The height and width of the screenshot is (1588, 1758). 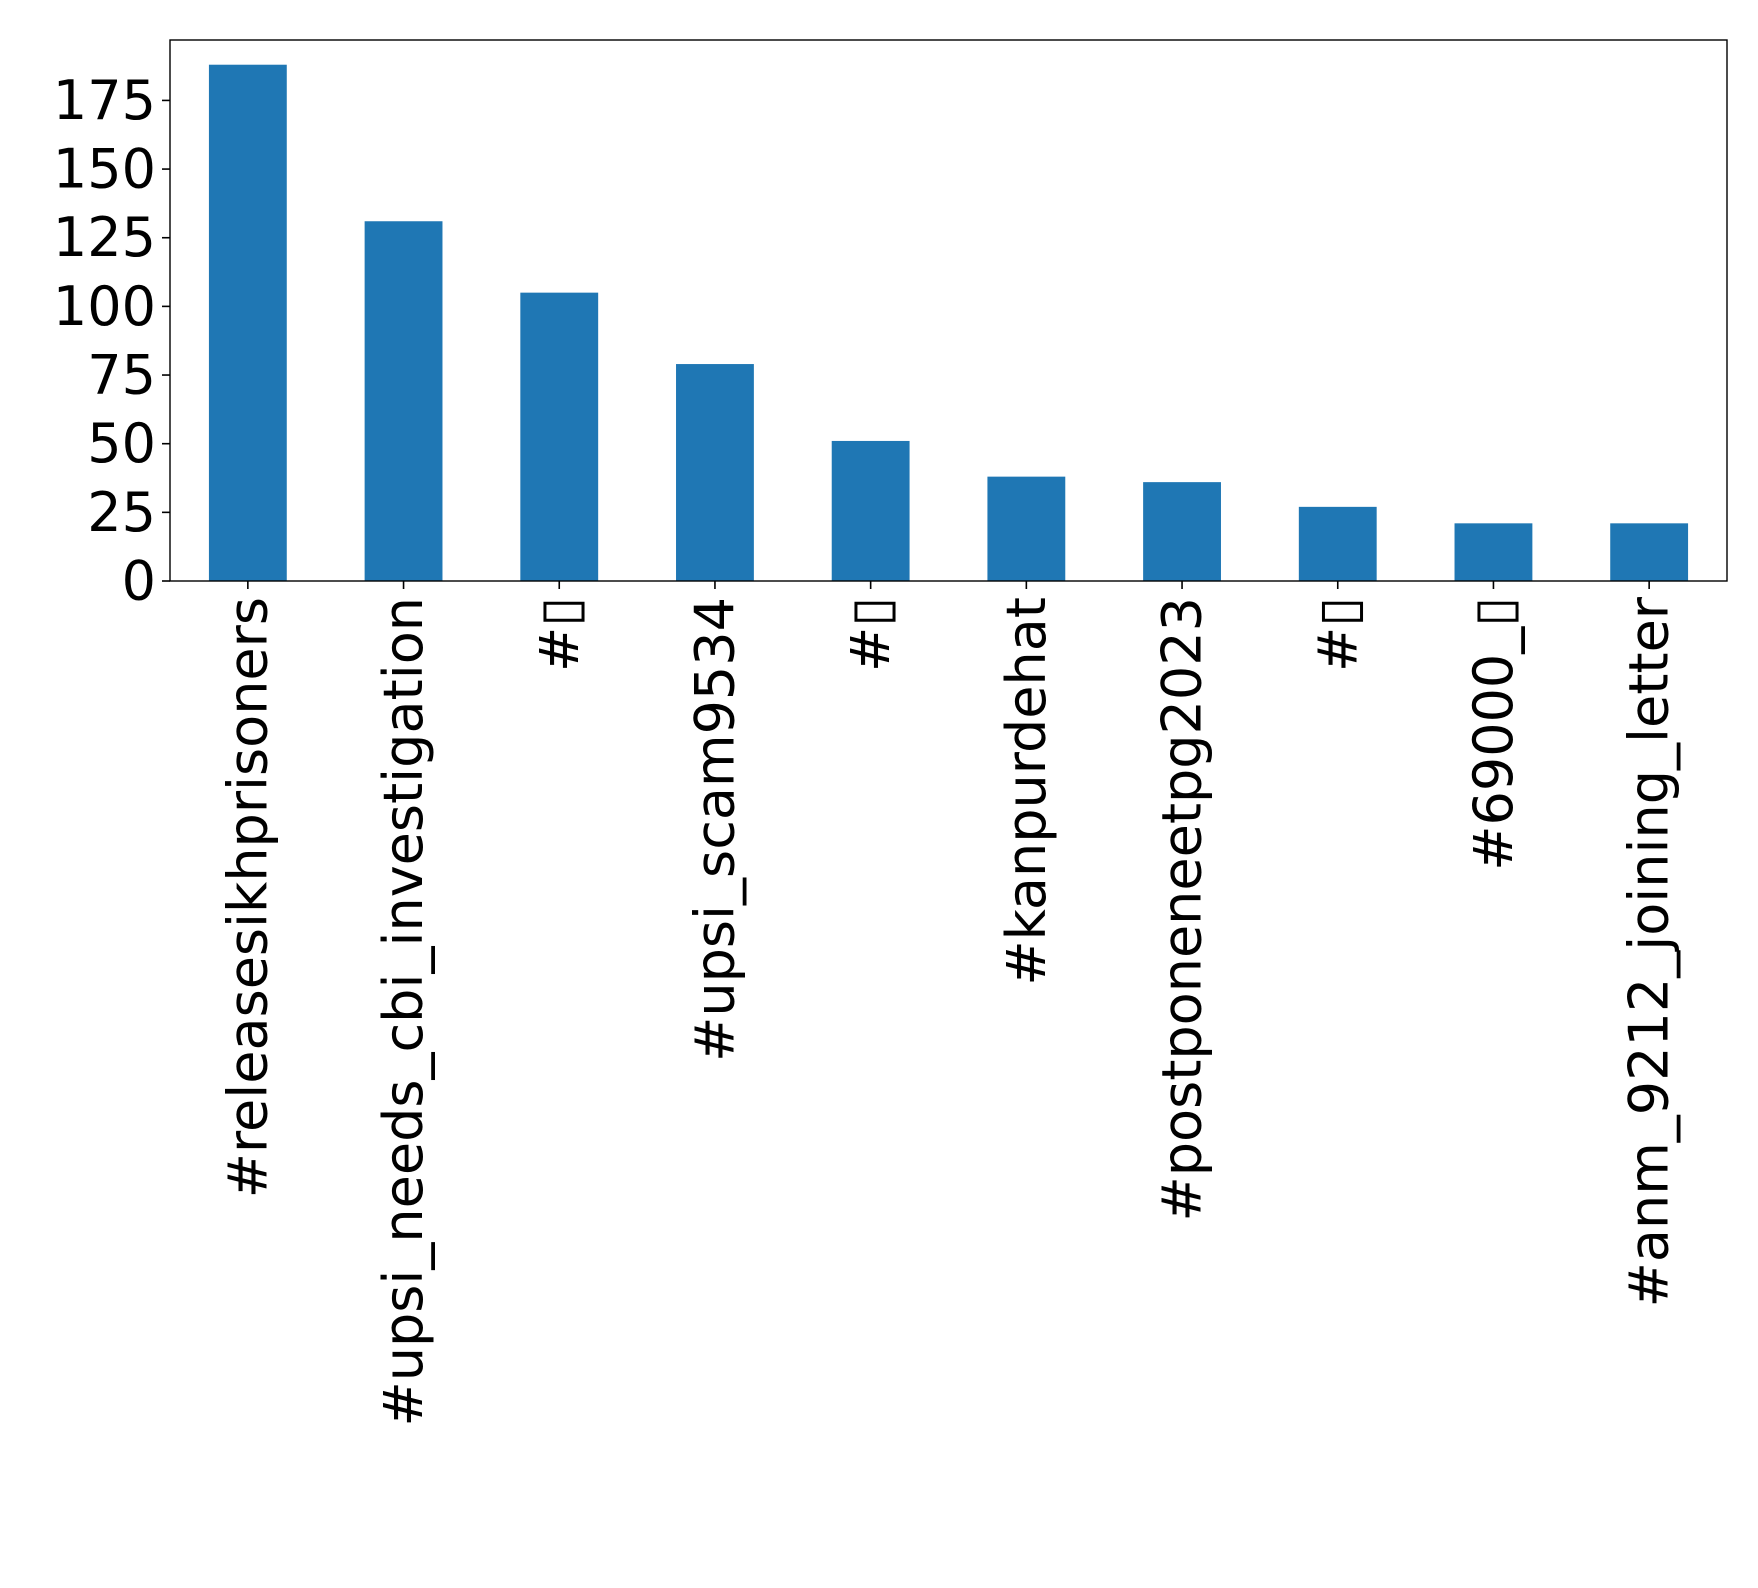 What do you see at coordinates (121, 375) in the screenshot?
I see `y-tick-label: 75` at bounding box center [121, 375].